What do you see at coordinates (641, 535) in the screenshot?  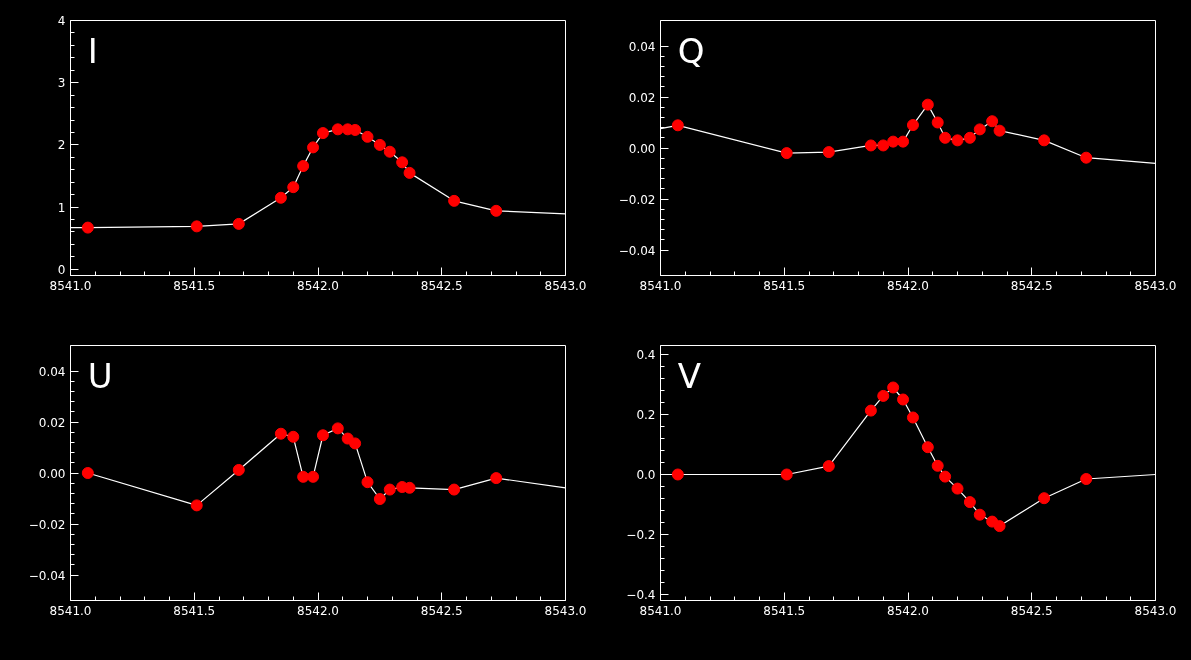 I see `y-tick-label: −0.2` at bounding box center [641, 535].